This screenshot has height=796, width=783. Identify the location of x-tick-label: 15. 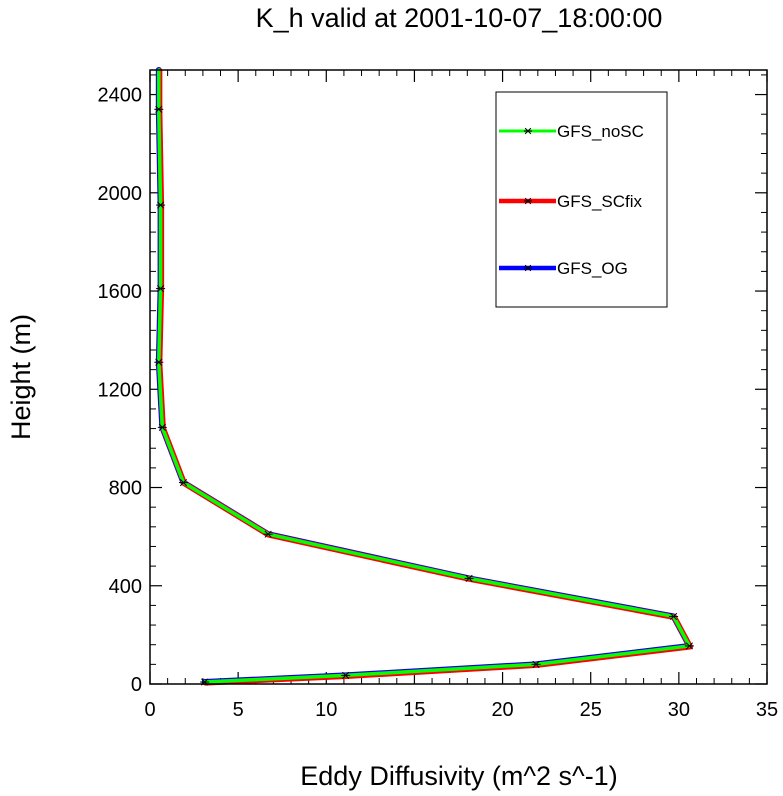
(414, 710).